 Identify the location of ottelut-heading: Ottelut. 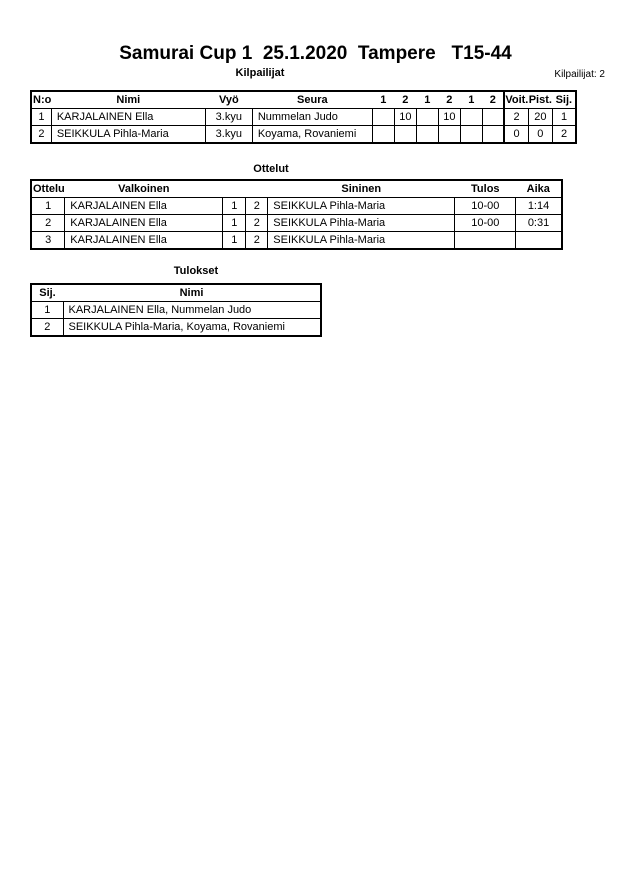
(271, 169).